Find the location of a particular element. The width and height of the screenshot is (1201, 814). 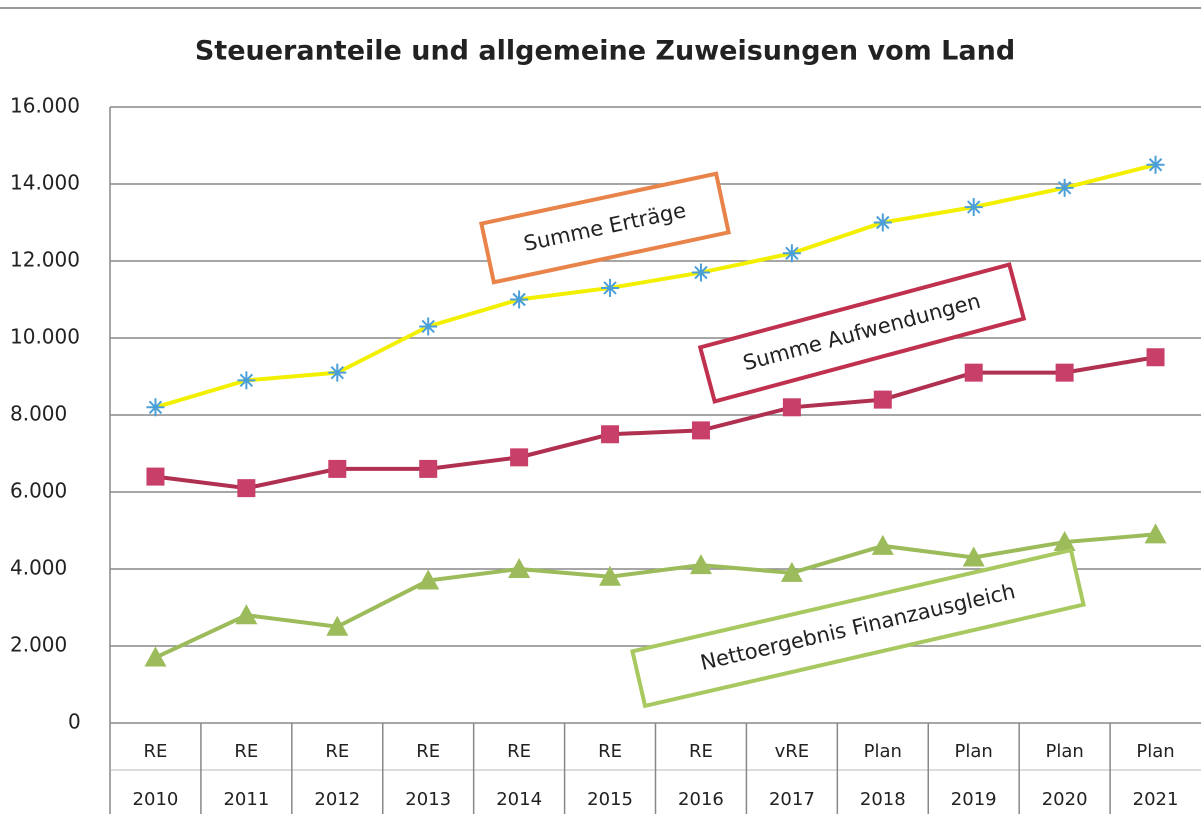

y-tick-label: 8.000 is located at coordinates (38, 414).